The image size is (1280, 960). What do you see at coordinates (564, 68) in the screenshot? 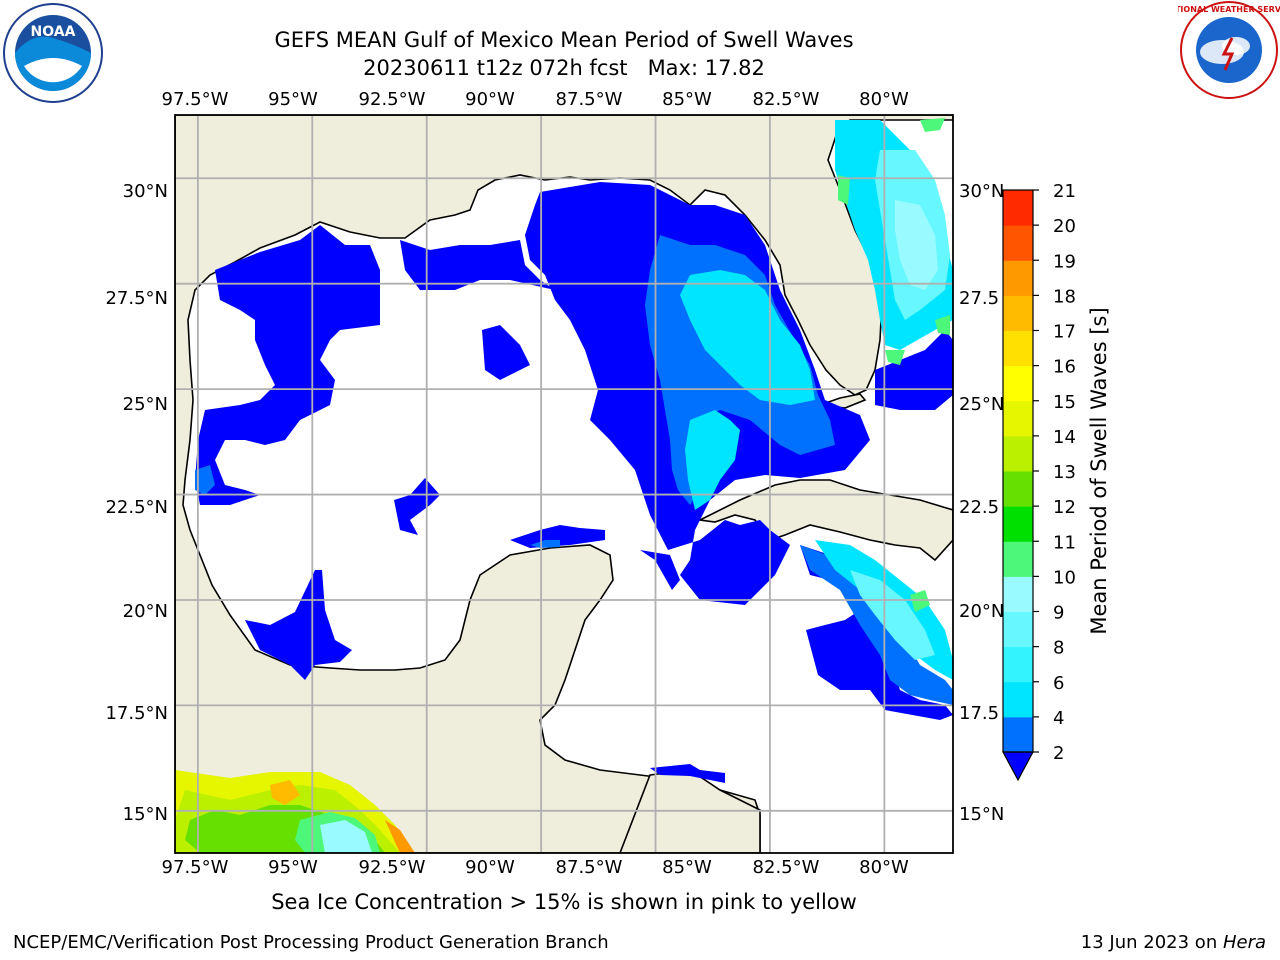
I see `title-line2: 20230611 t12z 072h fcst Max: 17.82` at bounding box center [564, 68].